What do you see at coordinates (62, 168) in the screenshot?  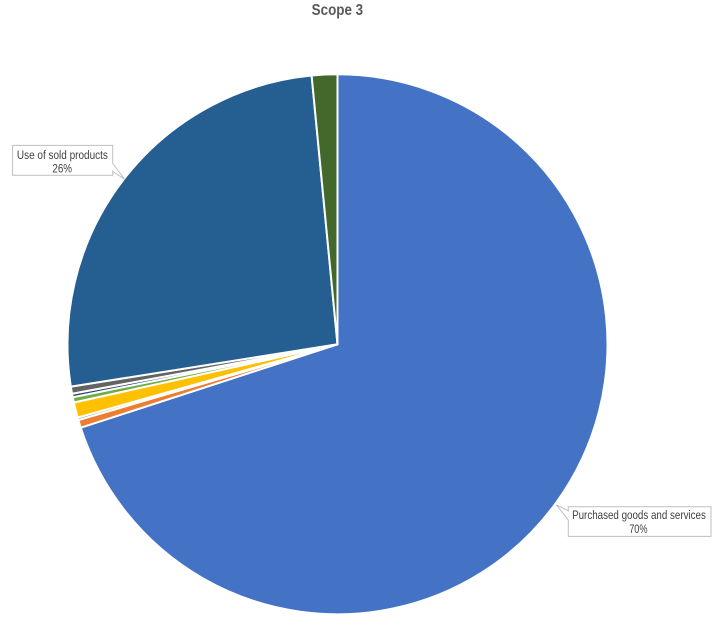 I see `svg-text: 26%` at bounding box center [62, 168].